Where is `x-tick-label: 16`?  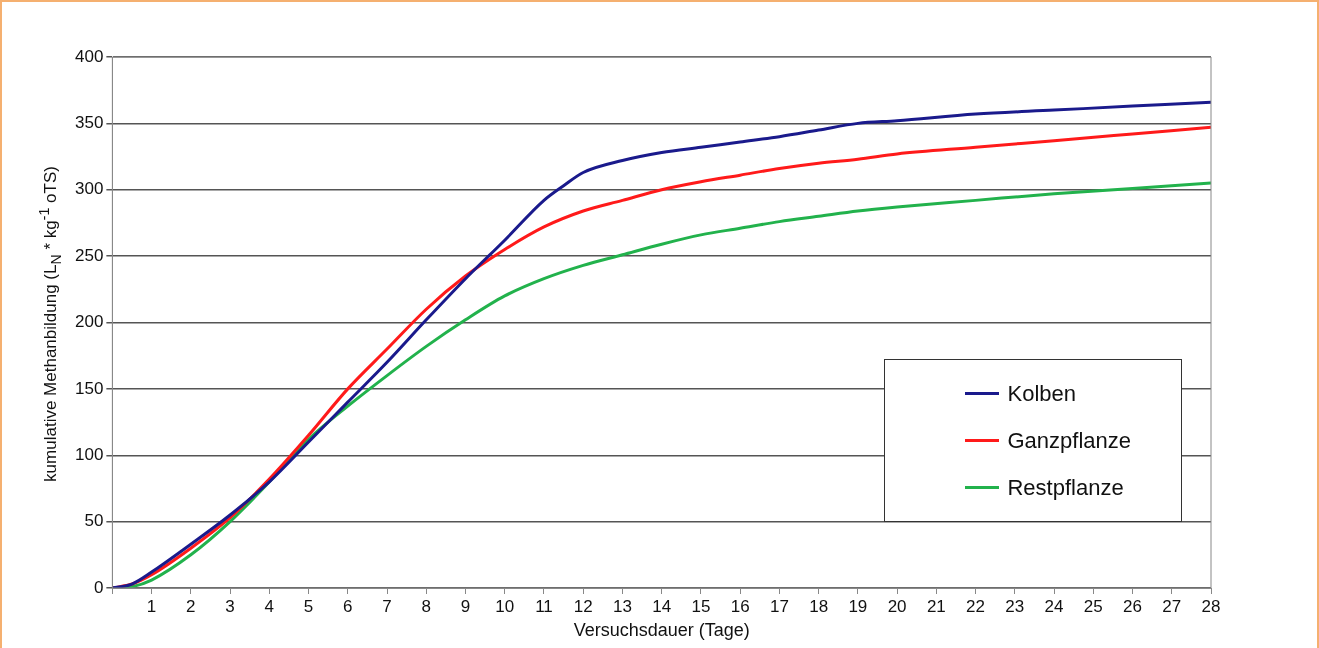 x-tick-label: 16 is located at coordinates (740, 606).